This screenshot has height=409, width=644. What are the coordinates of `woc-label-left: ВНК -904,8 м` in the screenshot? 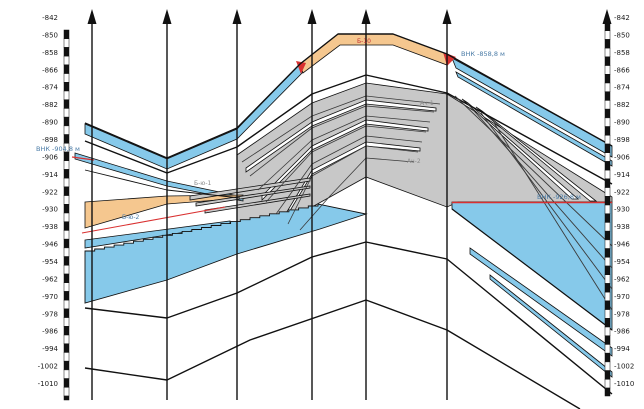 It's located at (58, 149).